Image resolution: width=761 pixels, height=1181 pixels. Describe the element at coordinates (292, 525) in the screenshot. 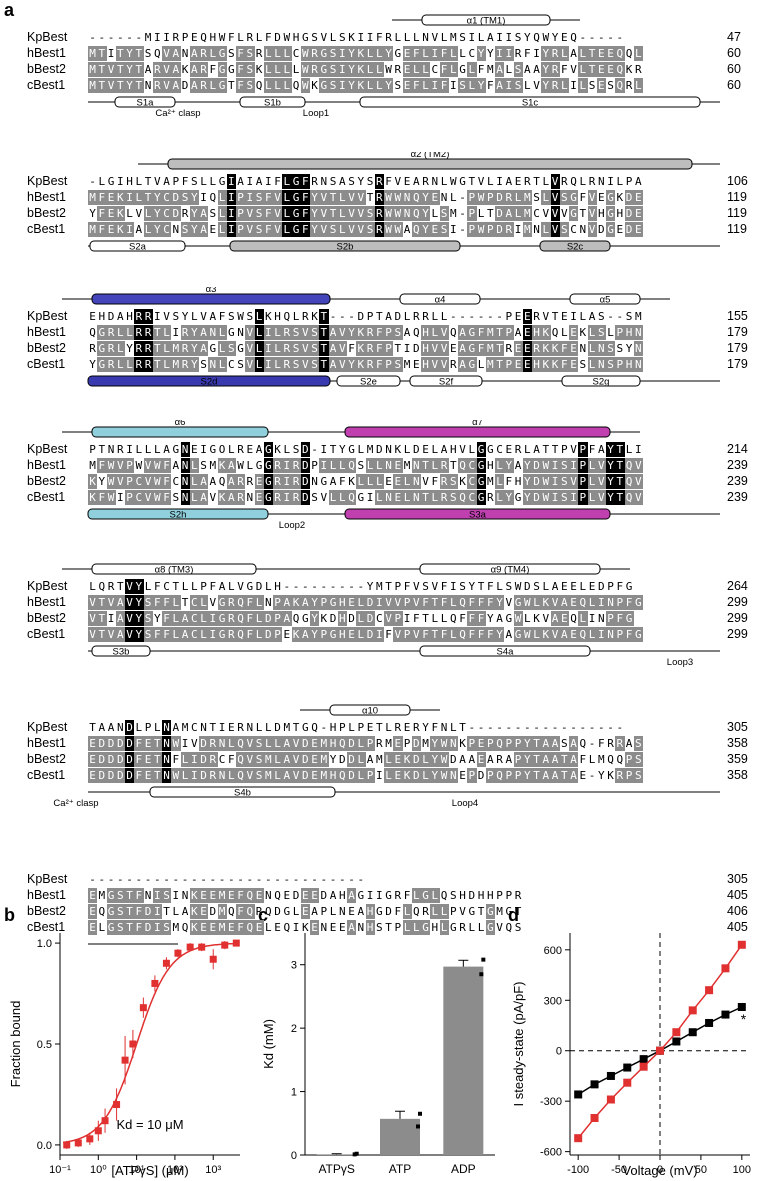

I see `alignment-note: Loop2` at that location.